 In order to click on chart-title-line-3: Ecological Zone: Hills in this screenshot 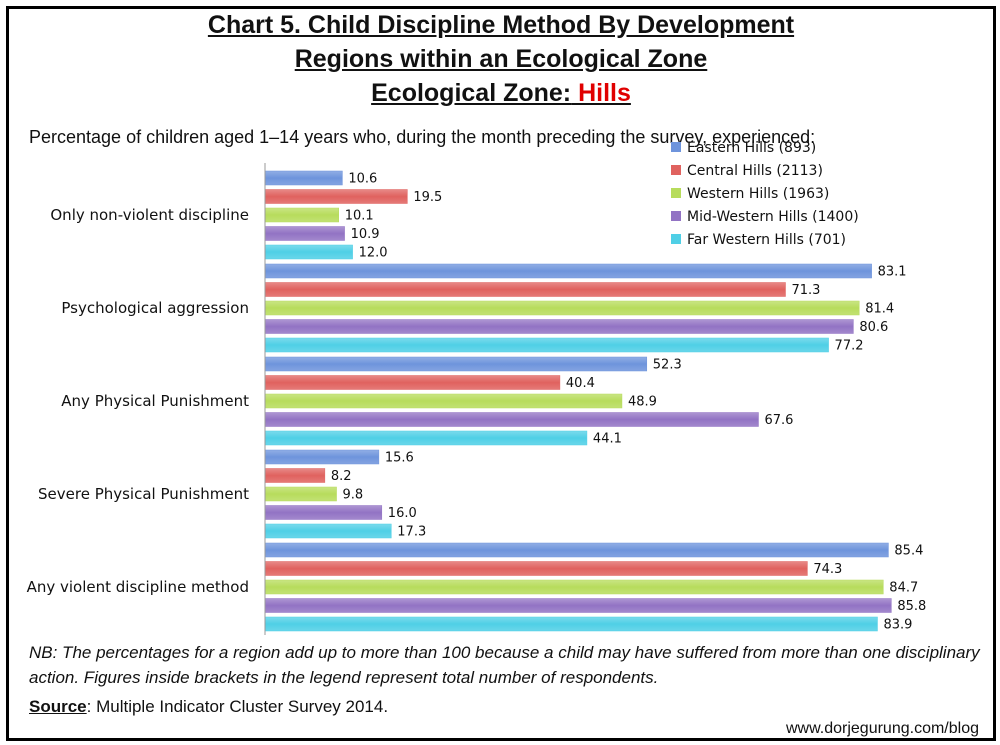, I will do `click(501, 93)`.